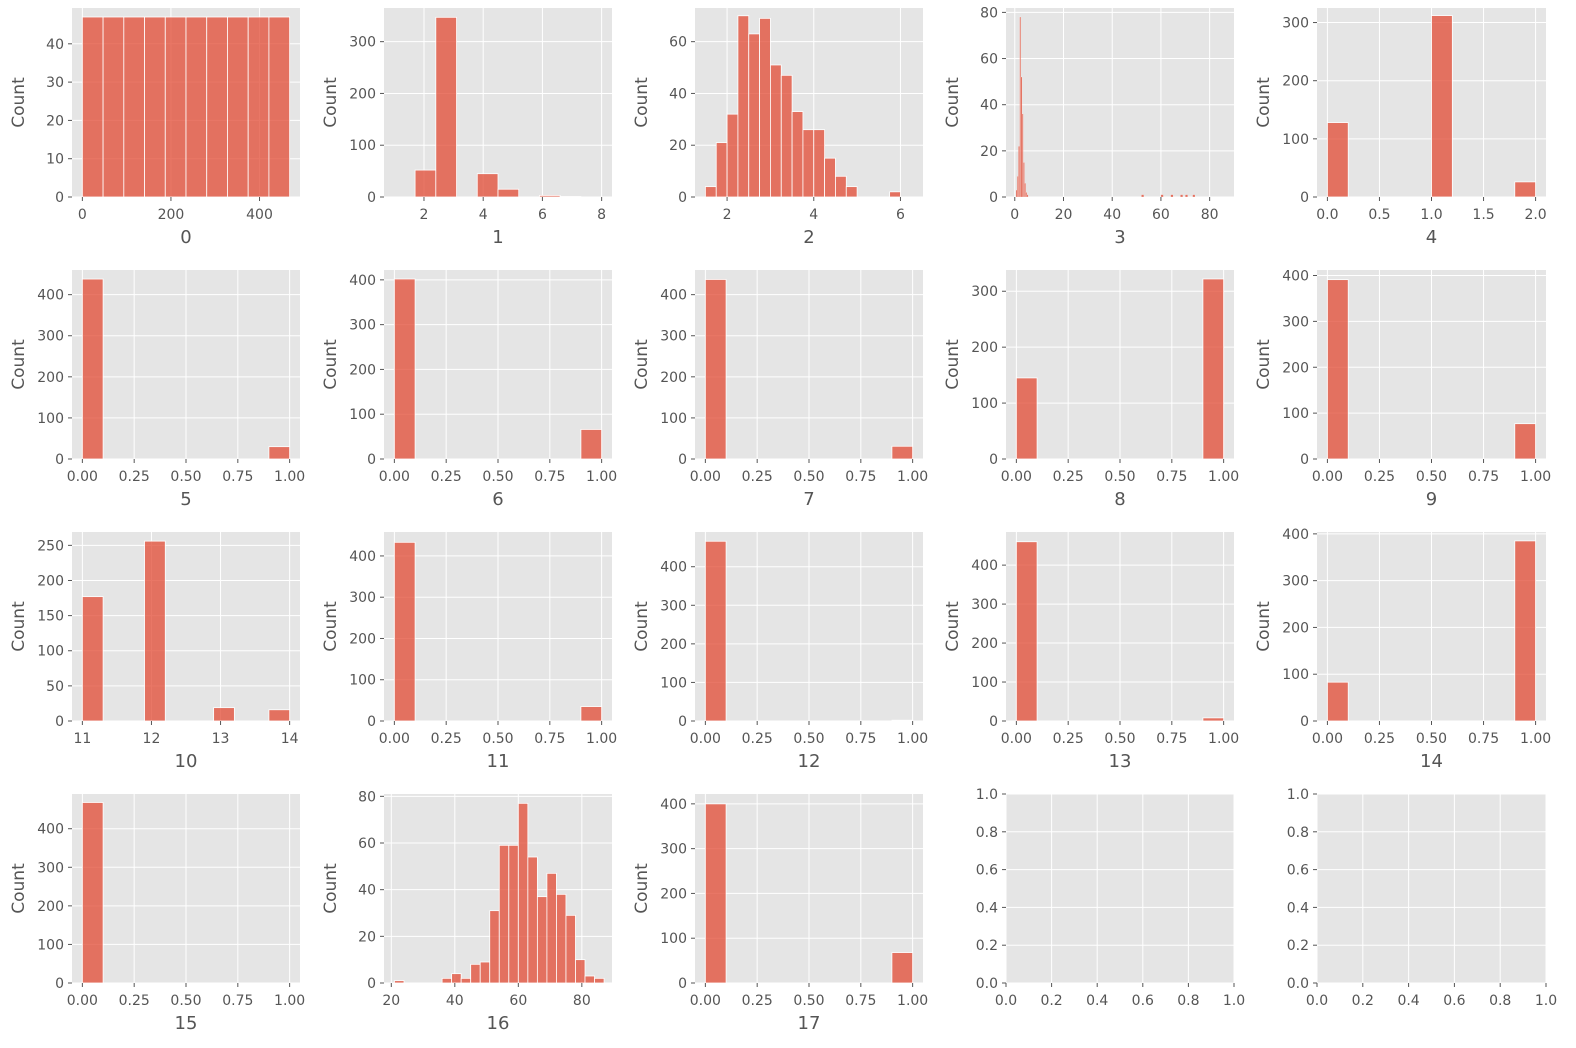  What do you see at coordinates (1402, 389) in the screenshot?
I see `subplot-9: 0.00 0.25 0.50 0.75 1.00 0 100 200 300 400 9 Count` at bounding box center [1402, 389].